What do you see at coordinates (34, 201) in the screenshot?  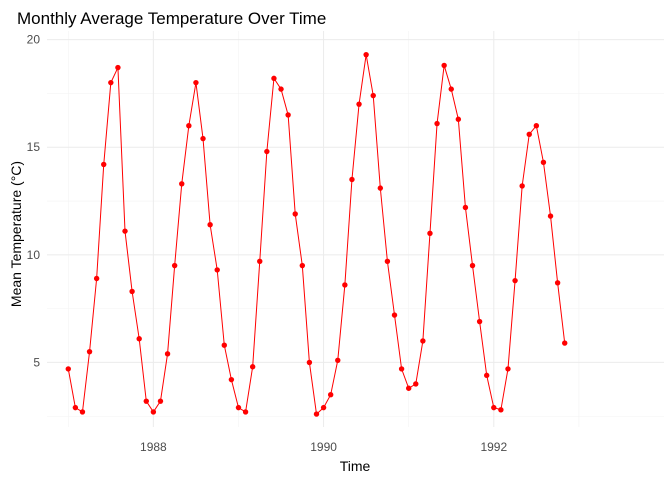 I see `y-axis-tick-labels: 5 10 15 20` at bounding box center [34, 201].